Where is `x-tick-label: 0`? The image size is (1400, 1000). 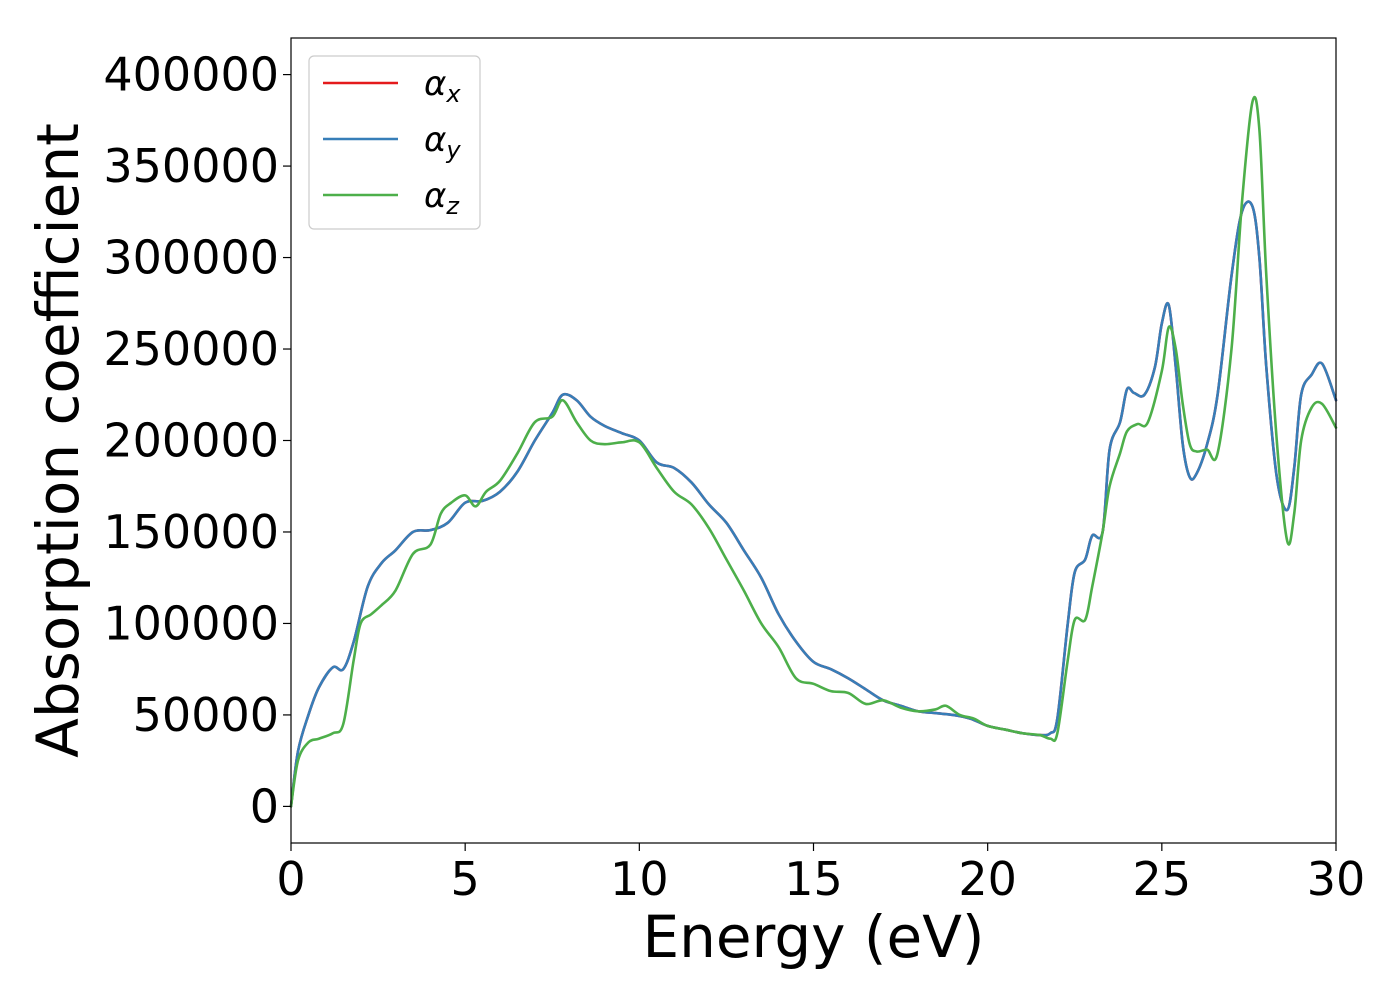
x-tick-label: 0 is located at coordinates (290, 879).